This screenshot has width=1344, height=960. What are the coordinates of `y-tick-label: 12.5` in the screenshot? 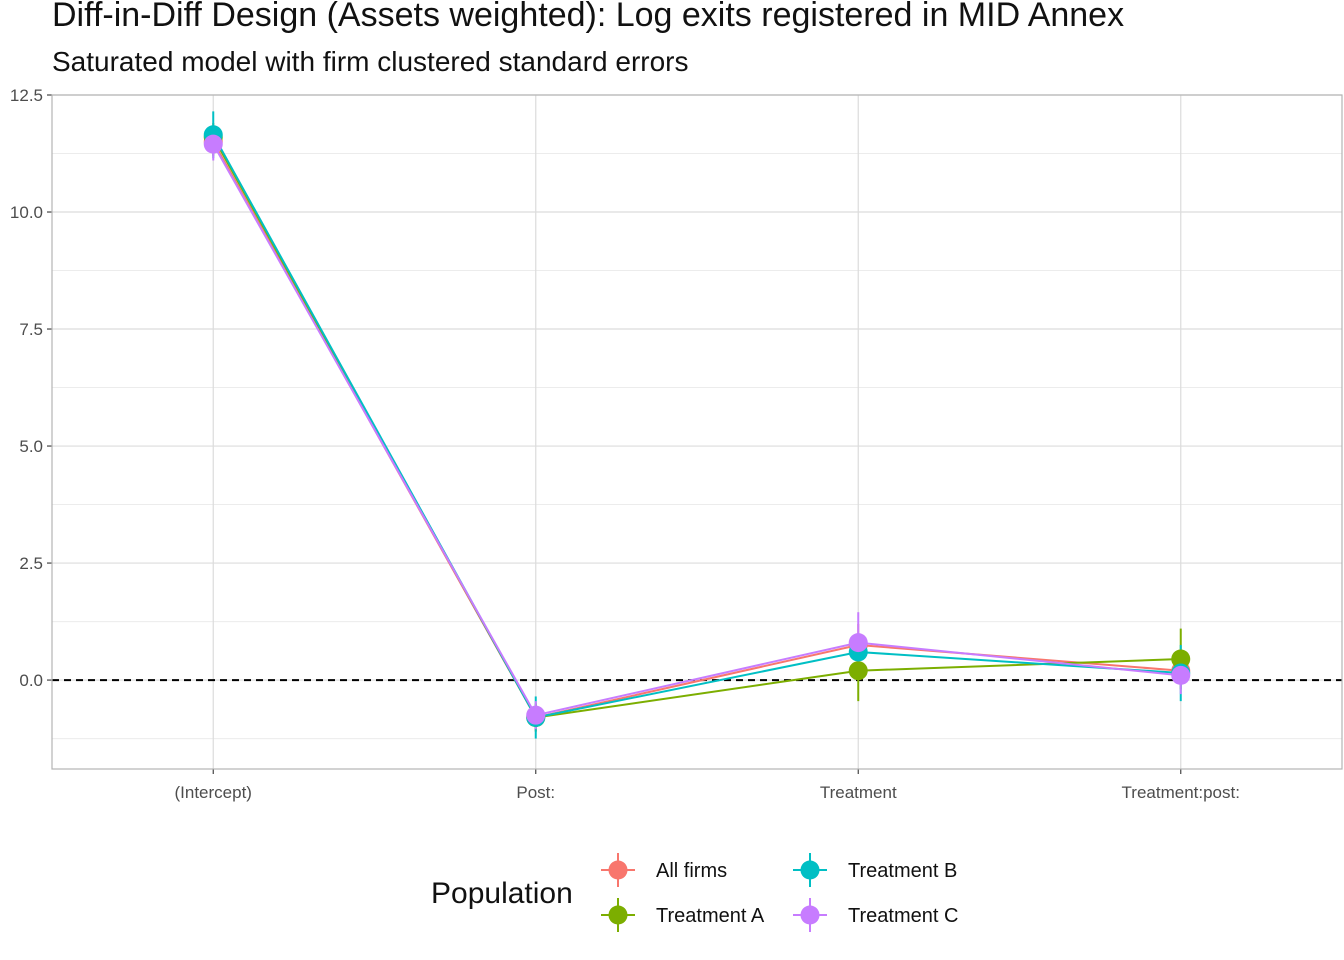 It's located at (26, 95).